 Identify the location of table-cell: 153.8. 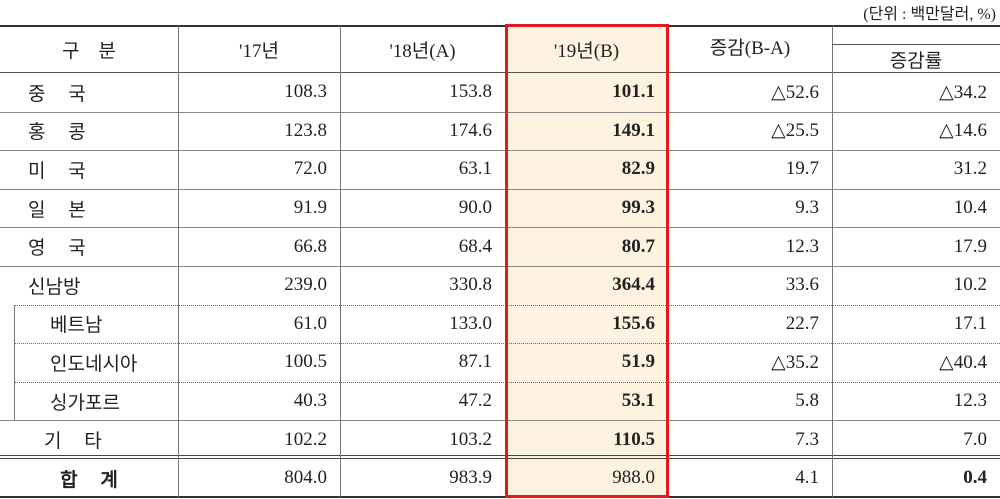
(470, 92).